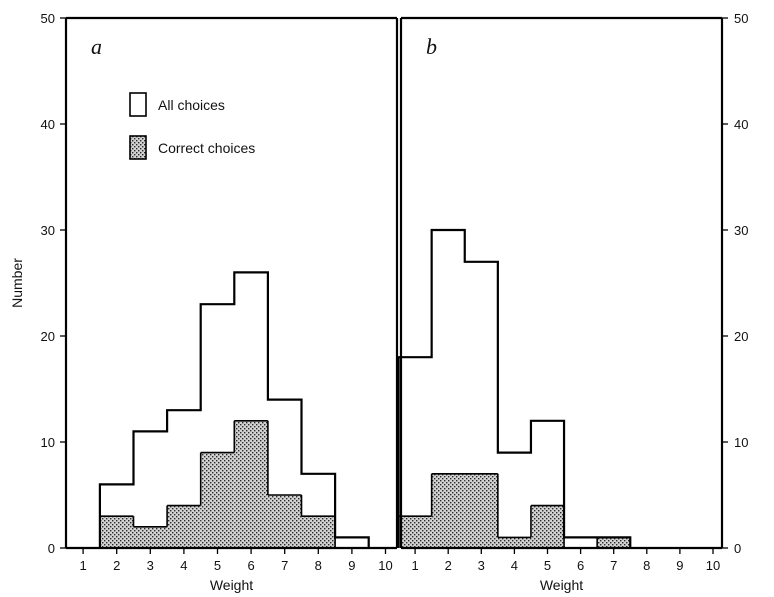 This screenshot has height=597, width=774. Describe the element at coordinates (206, 148) in the screenshot. I see `legend-label-correct: Correct choices` at that location.